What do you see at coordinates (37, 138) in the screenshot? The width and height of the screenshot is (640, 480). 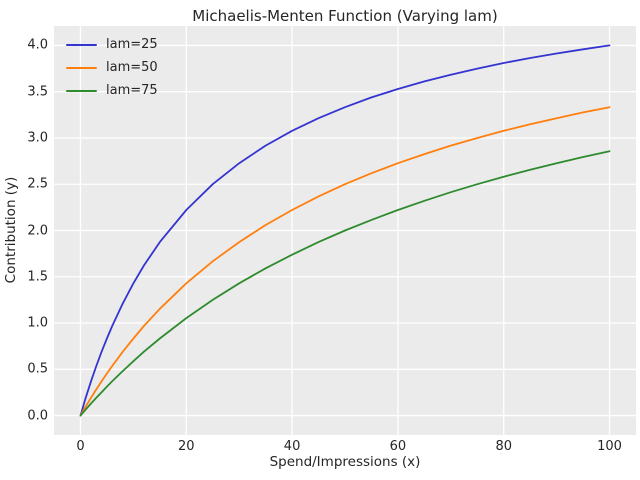 I see `y-tick-label: 3.0` at bounding box center [37, 138].